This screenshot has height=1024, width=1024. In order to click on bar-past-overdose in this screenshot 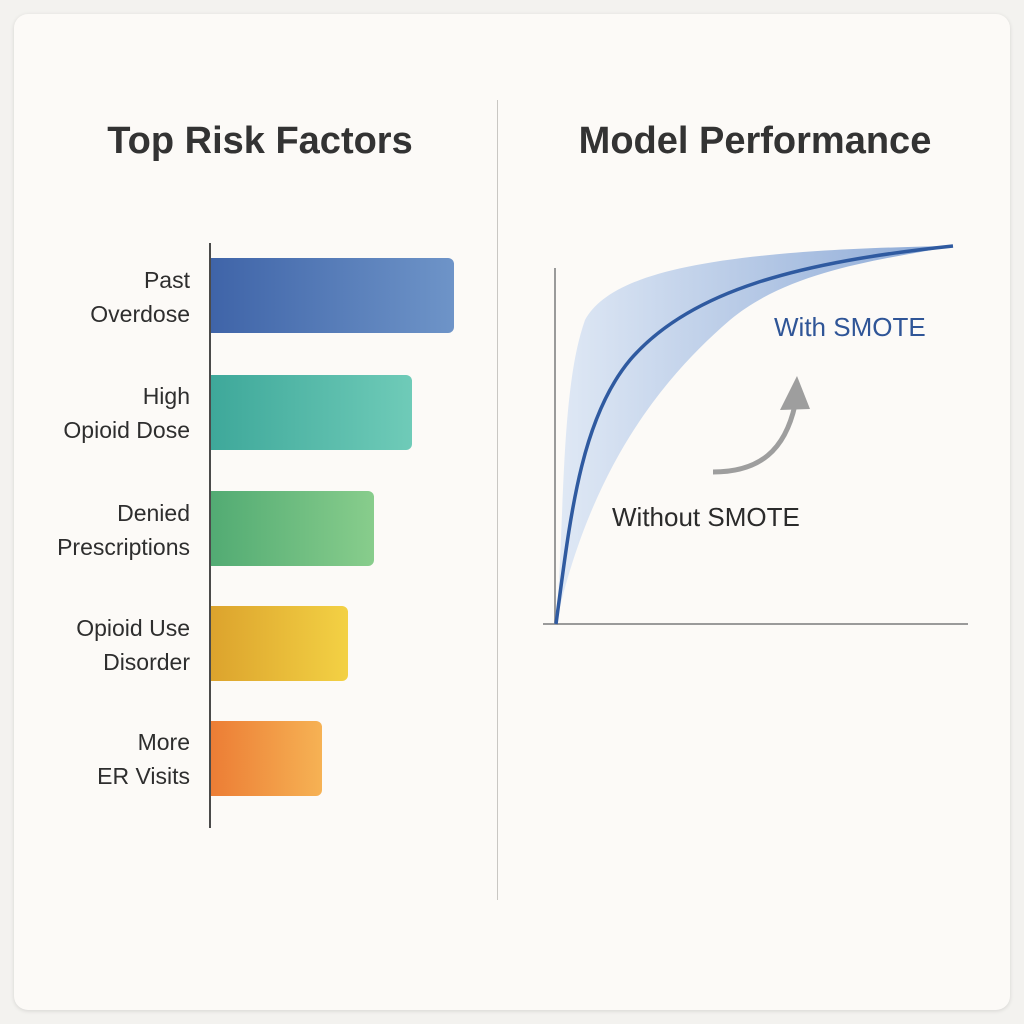, I will do `click(332, 295)`.